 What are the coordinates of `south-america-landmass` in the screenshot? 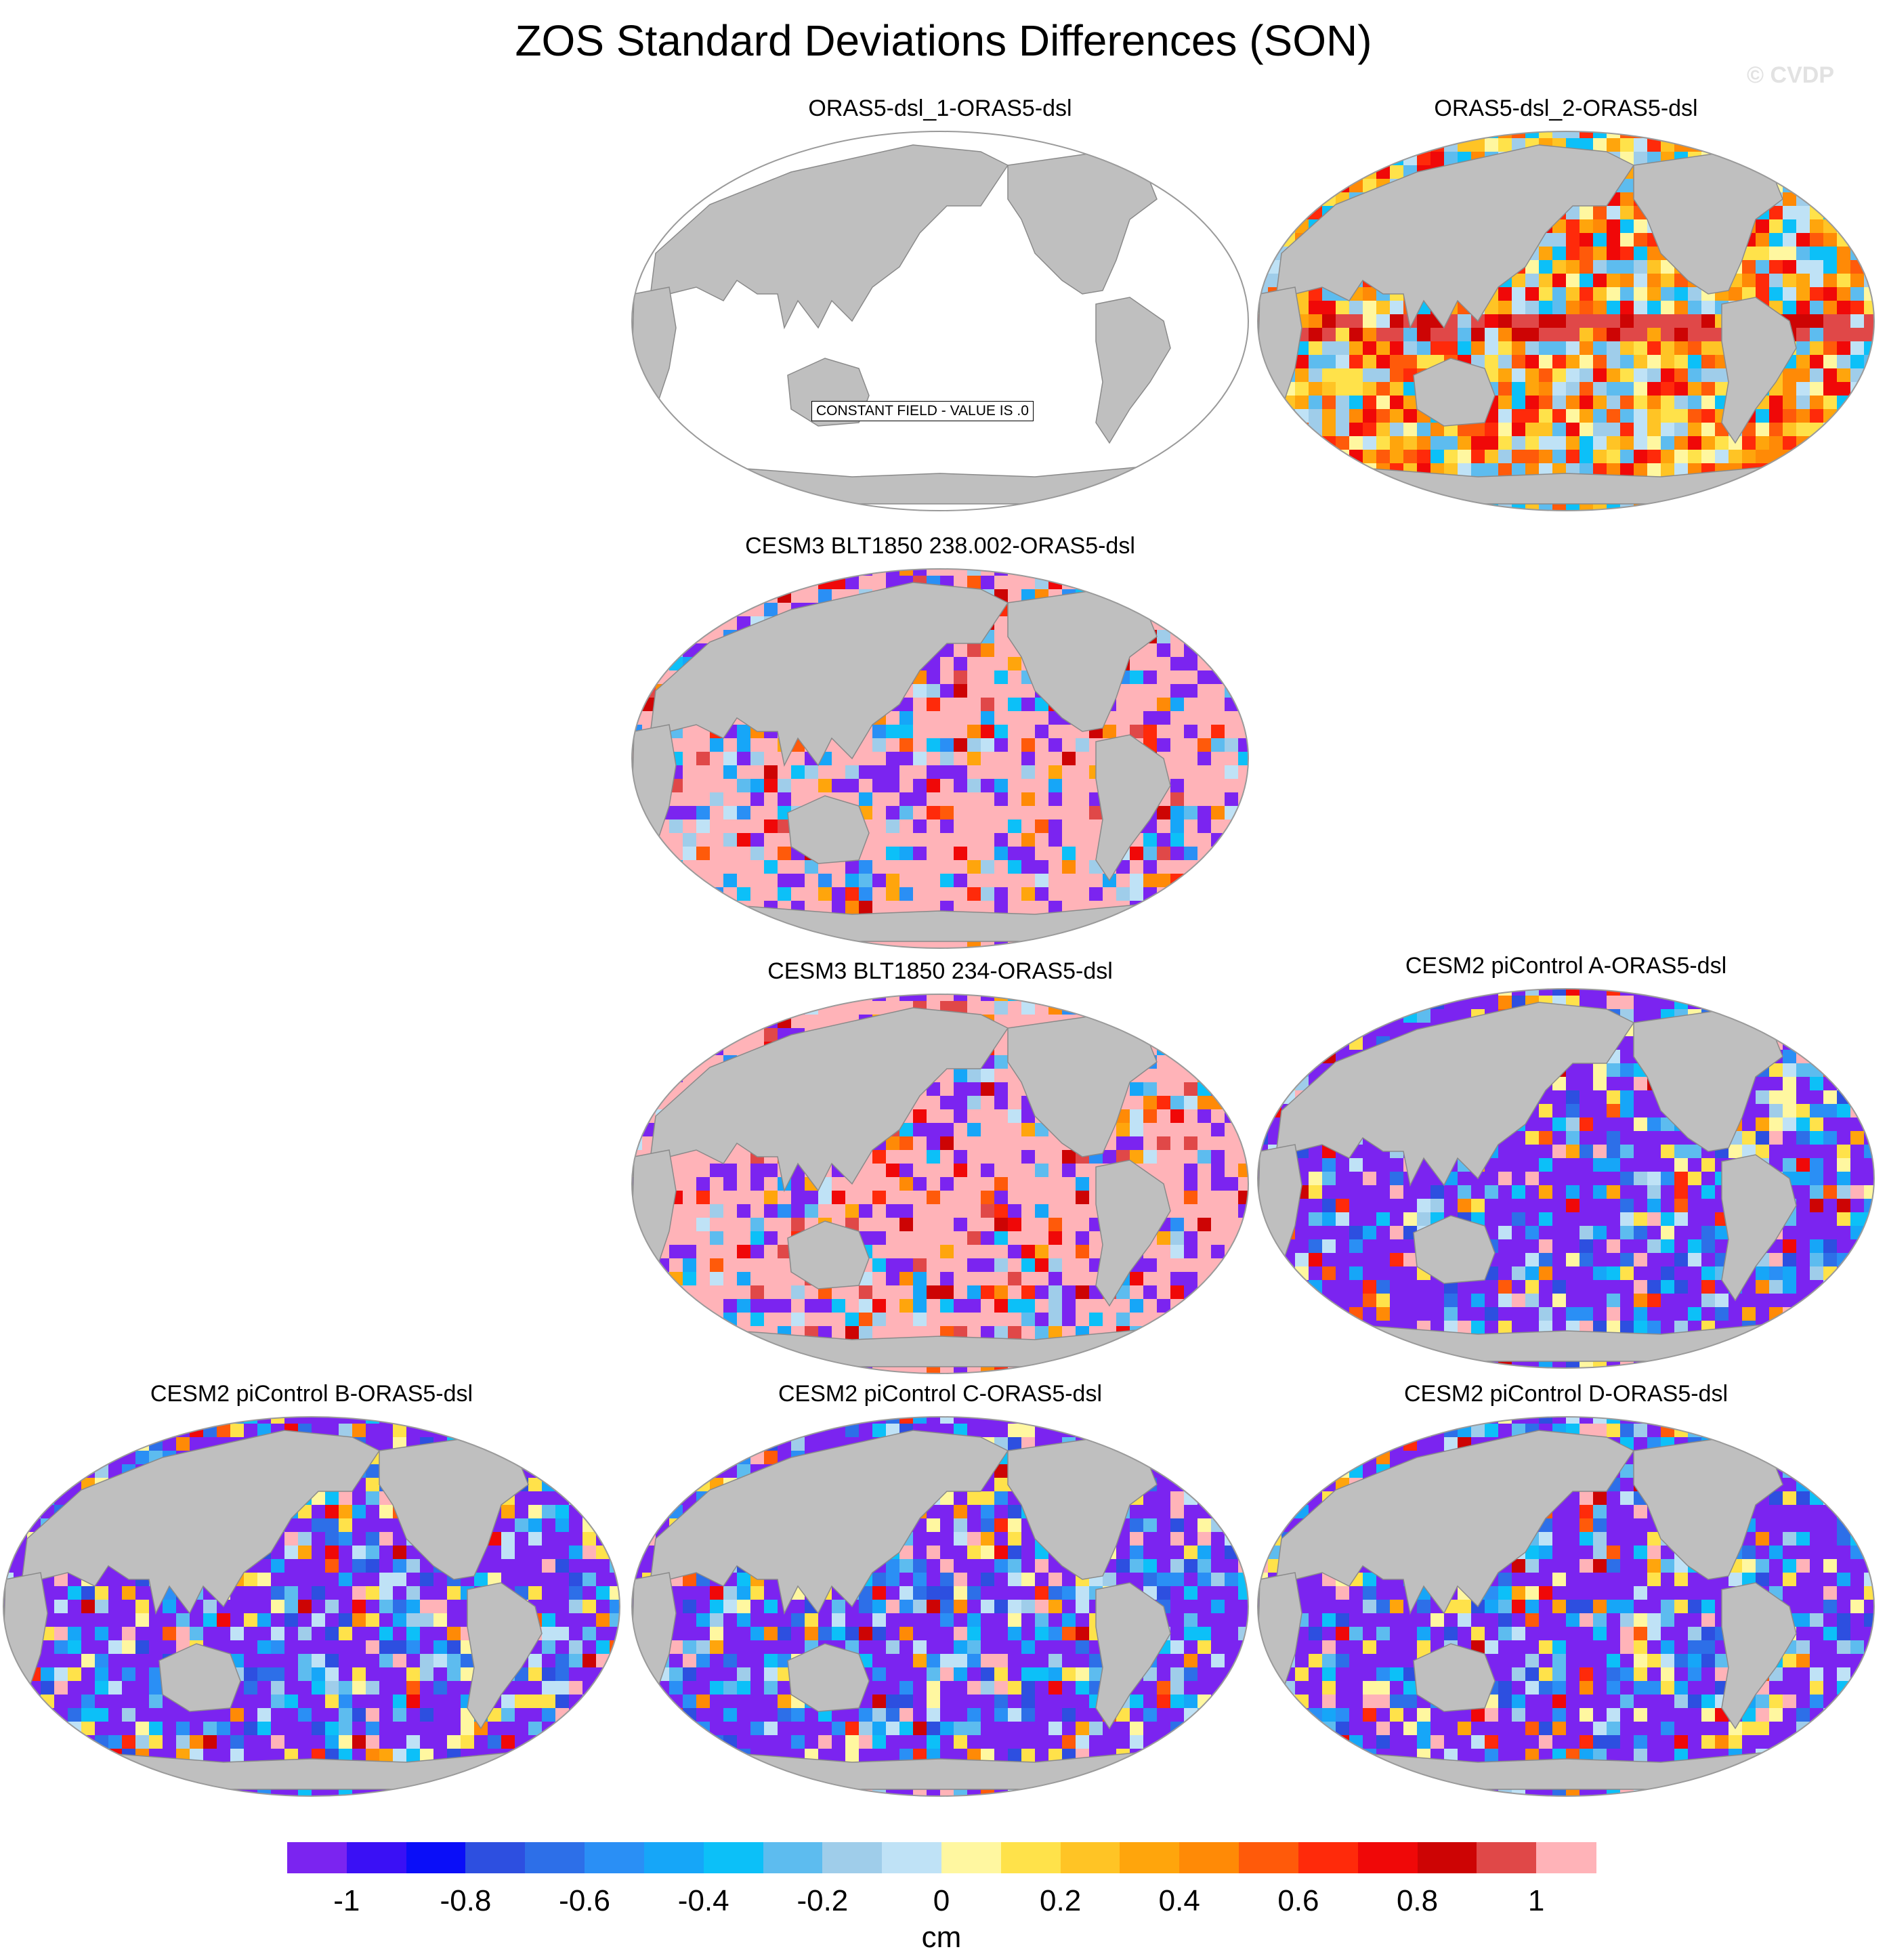 It's located at (1759, 370).